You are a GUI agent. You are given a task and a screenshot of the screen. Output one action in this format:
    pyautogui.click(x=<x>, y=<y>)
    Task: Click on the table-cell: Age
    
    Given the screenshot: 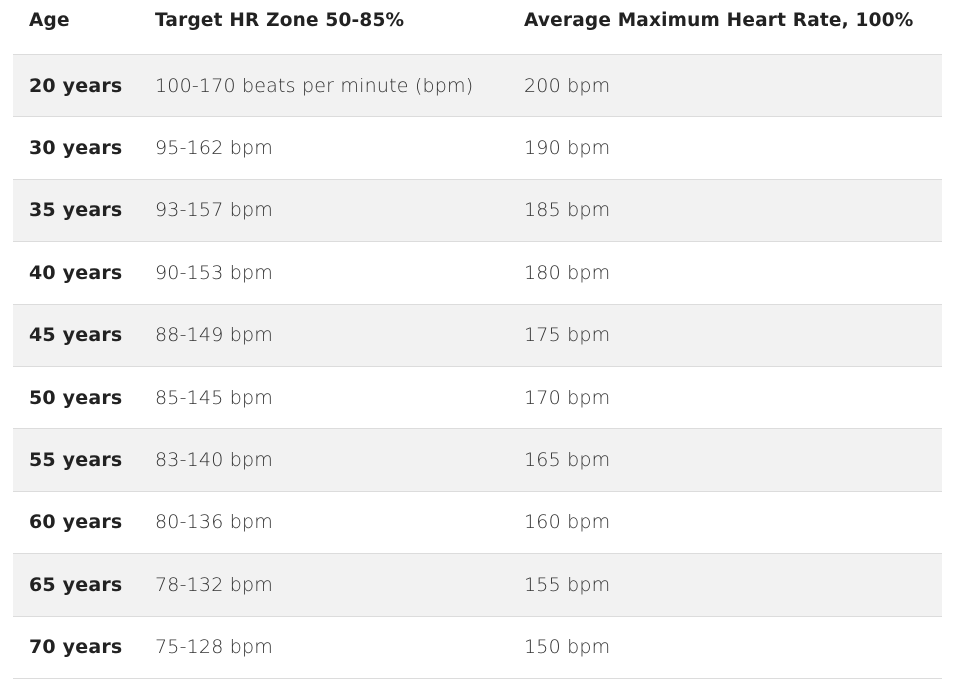 What is the action you would take?
    pyautogui.click(x=49, y=20)
    